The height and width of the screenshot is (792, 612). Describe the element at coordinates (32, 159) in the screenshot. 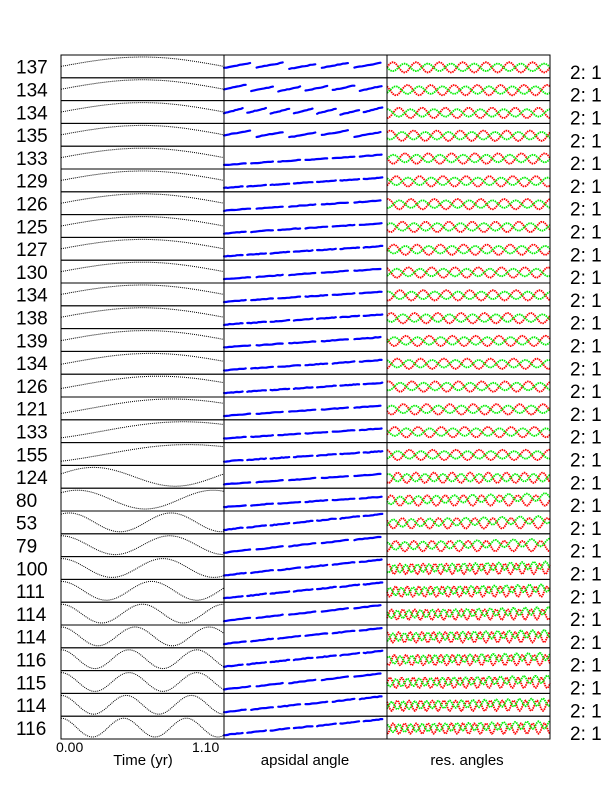

I see `row-label-4: 133` at that location.